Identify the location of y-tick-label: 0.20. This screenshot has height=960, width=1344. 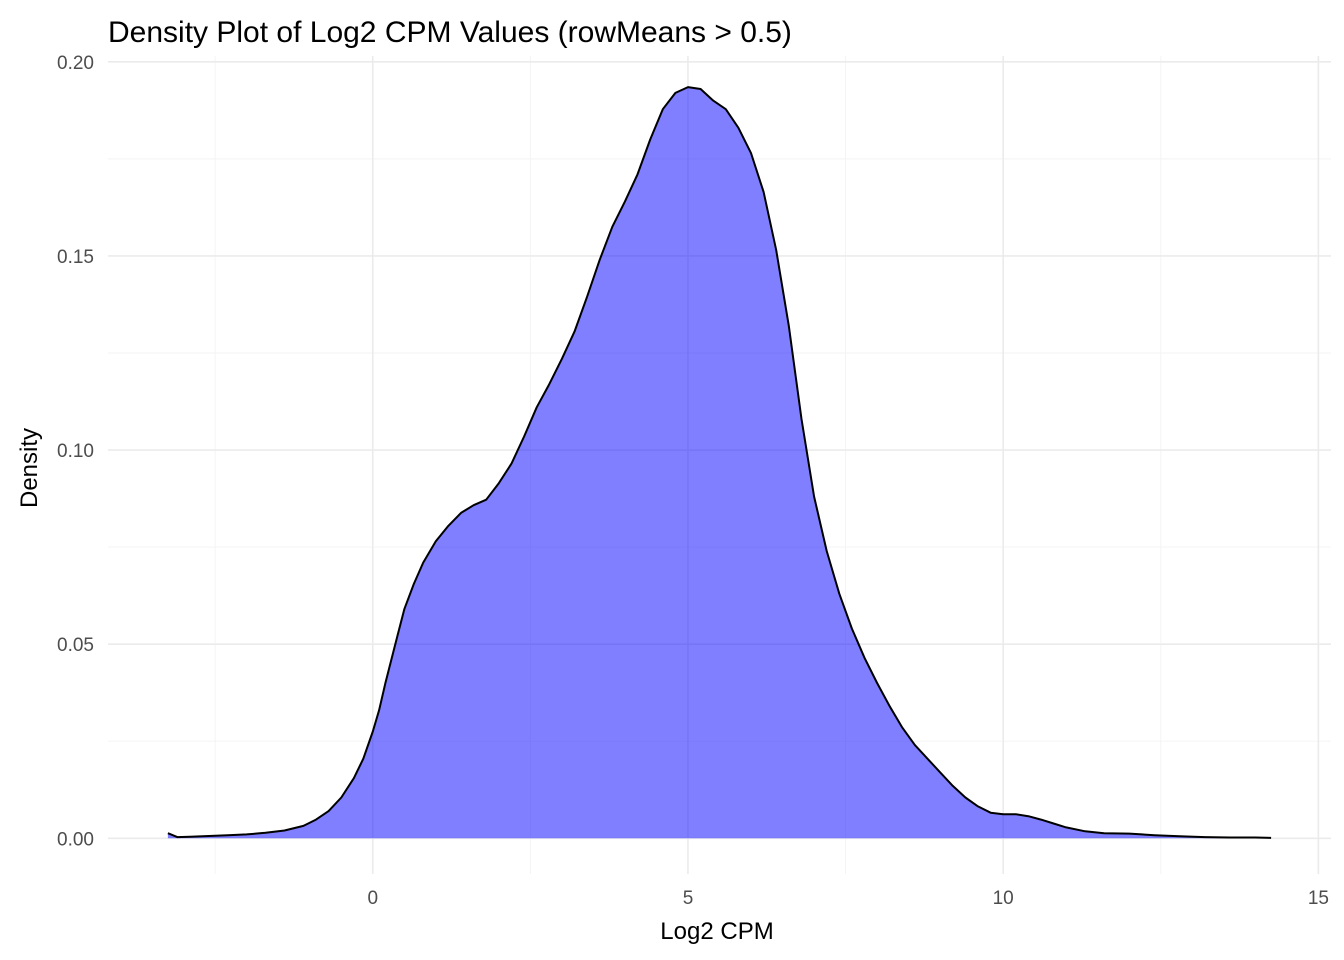
(75, 63).